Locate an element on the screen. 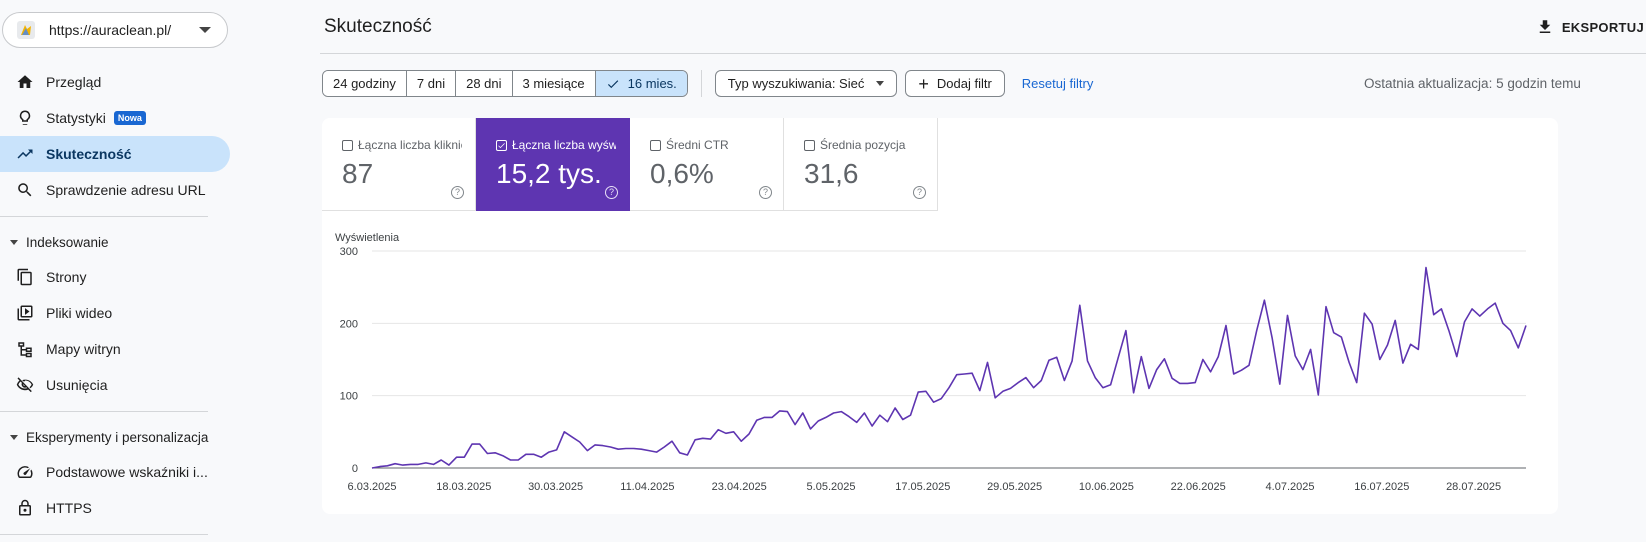  metric-label-text: Łączna liczba kliknięć is located at coordinates (410, 145).